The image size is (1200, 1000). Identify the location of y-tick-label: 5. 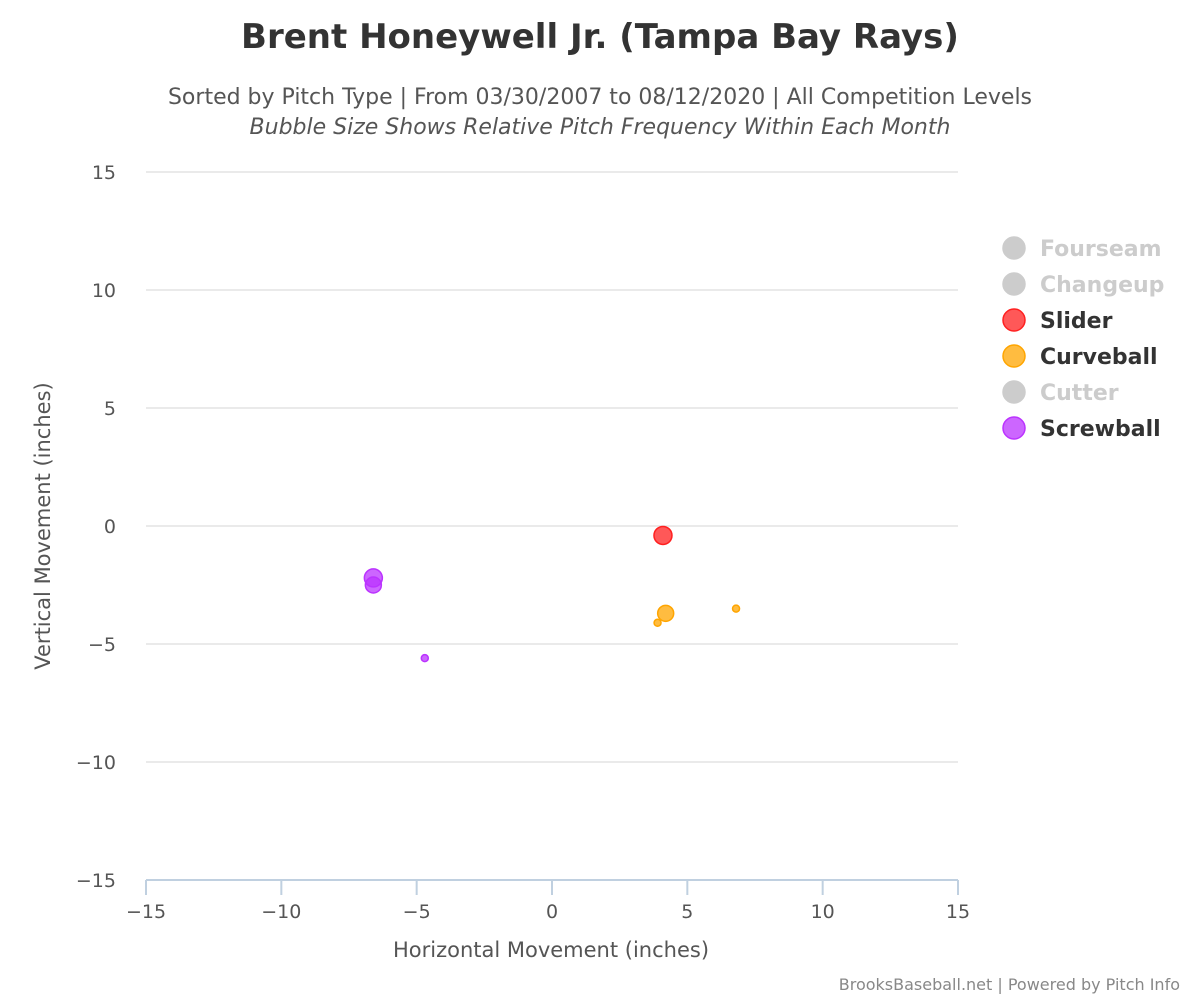
(110, 409).